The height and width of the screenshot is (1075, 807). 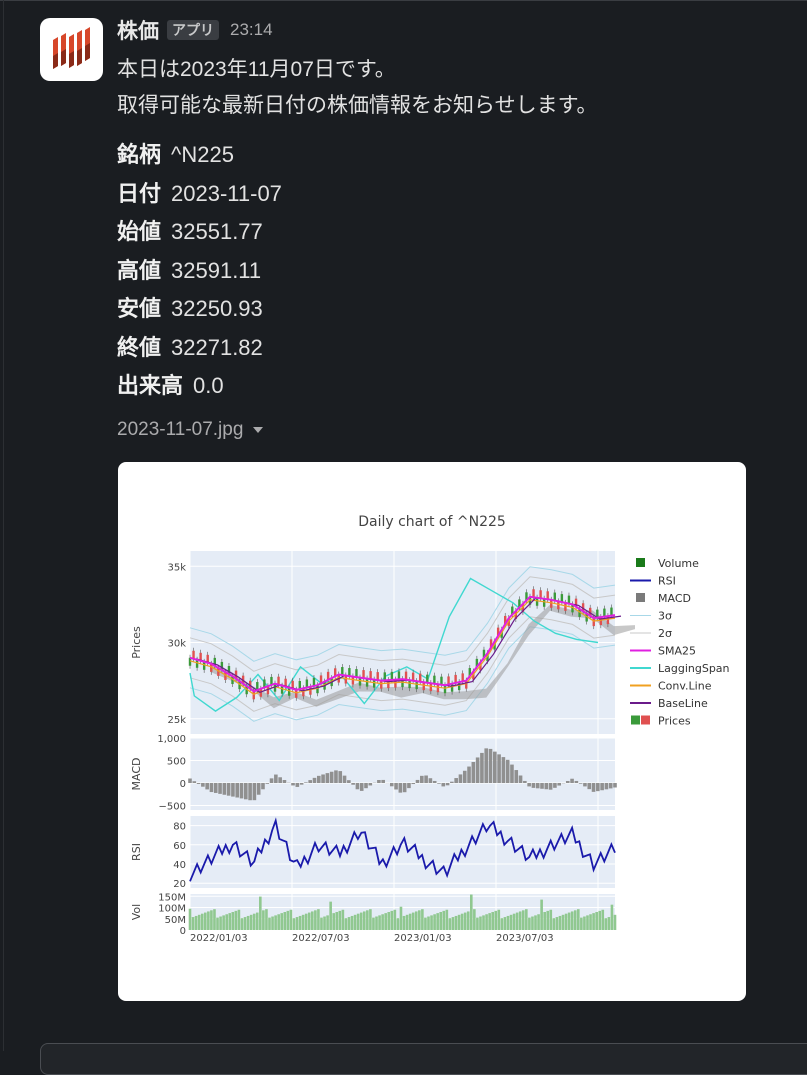 I want to click on y-tick-label: 150M, so click(x=172, y=897).